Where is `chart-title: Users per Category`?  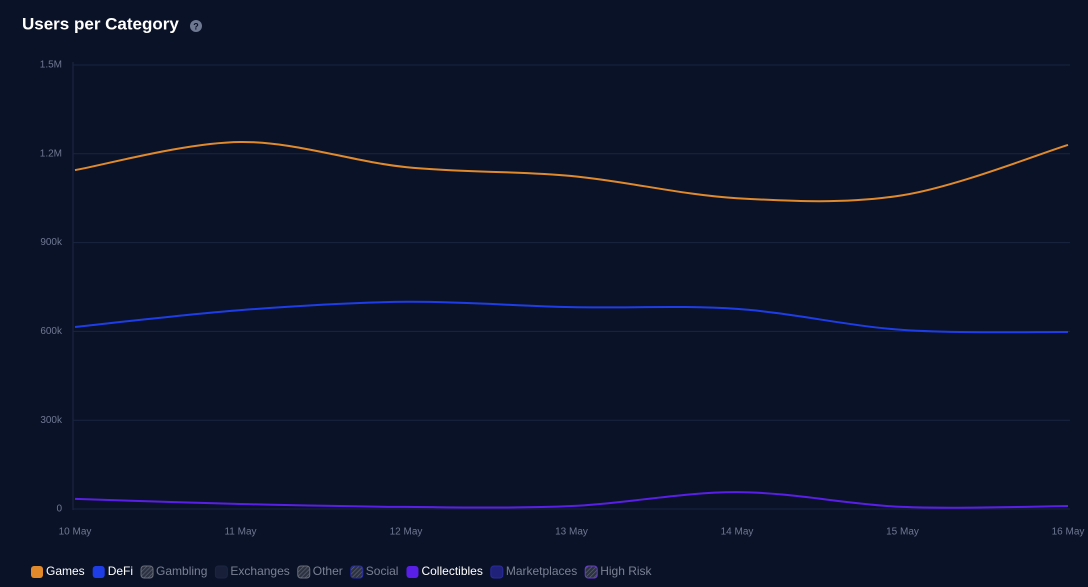
chart-title: Users per Category is located at coordinates (100, 23).